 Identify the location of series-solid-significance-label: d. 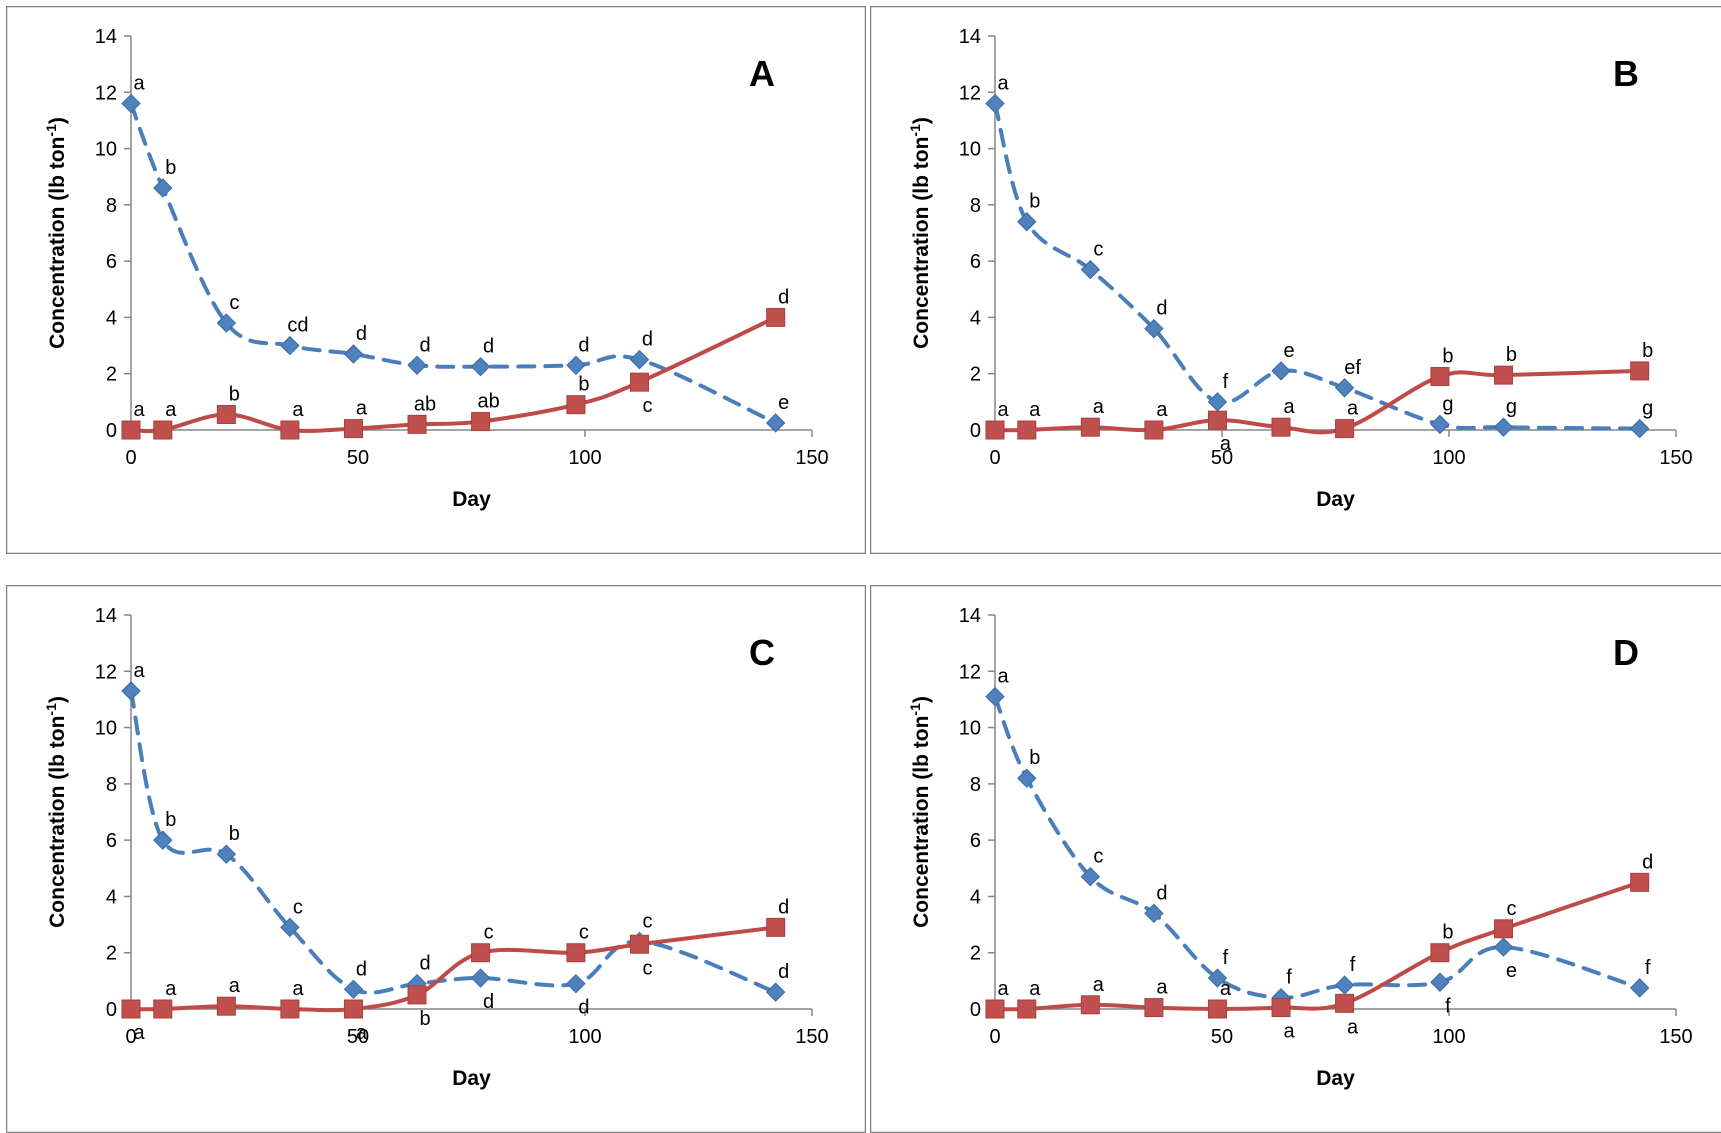
(1647, 862).